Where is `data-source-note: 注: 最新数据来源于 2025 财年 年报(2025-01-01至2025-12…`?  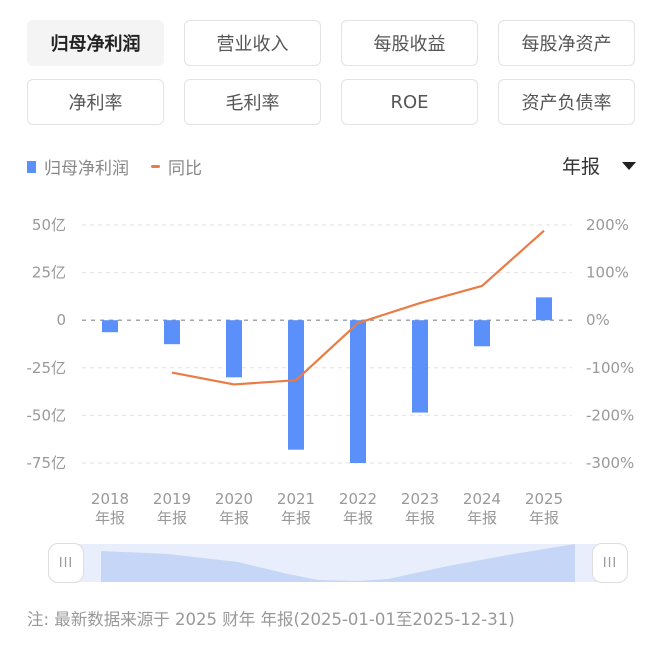 data-source-note: 注: 最新数据来源于 2025 财年 年报(2025-01-01至2025-12… is located at coordinates (271, 619).